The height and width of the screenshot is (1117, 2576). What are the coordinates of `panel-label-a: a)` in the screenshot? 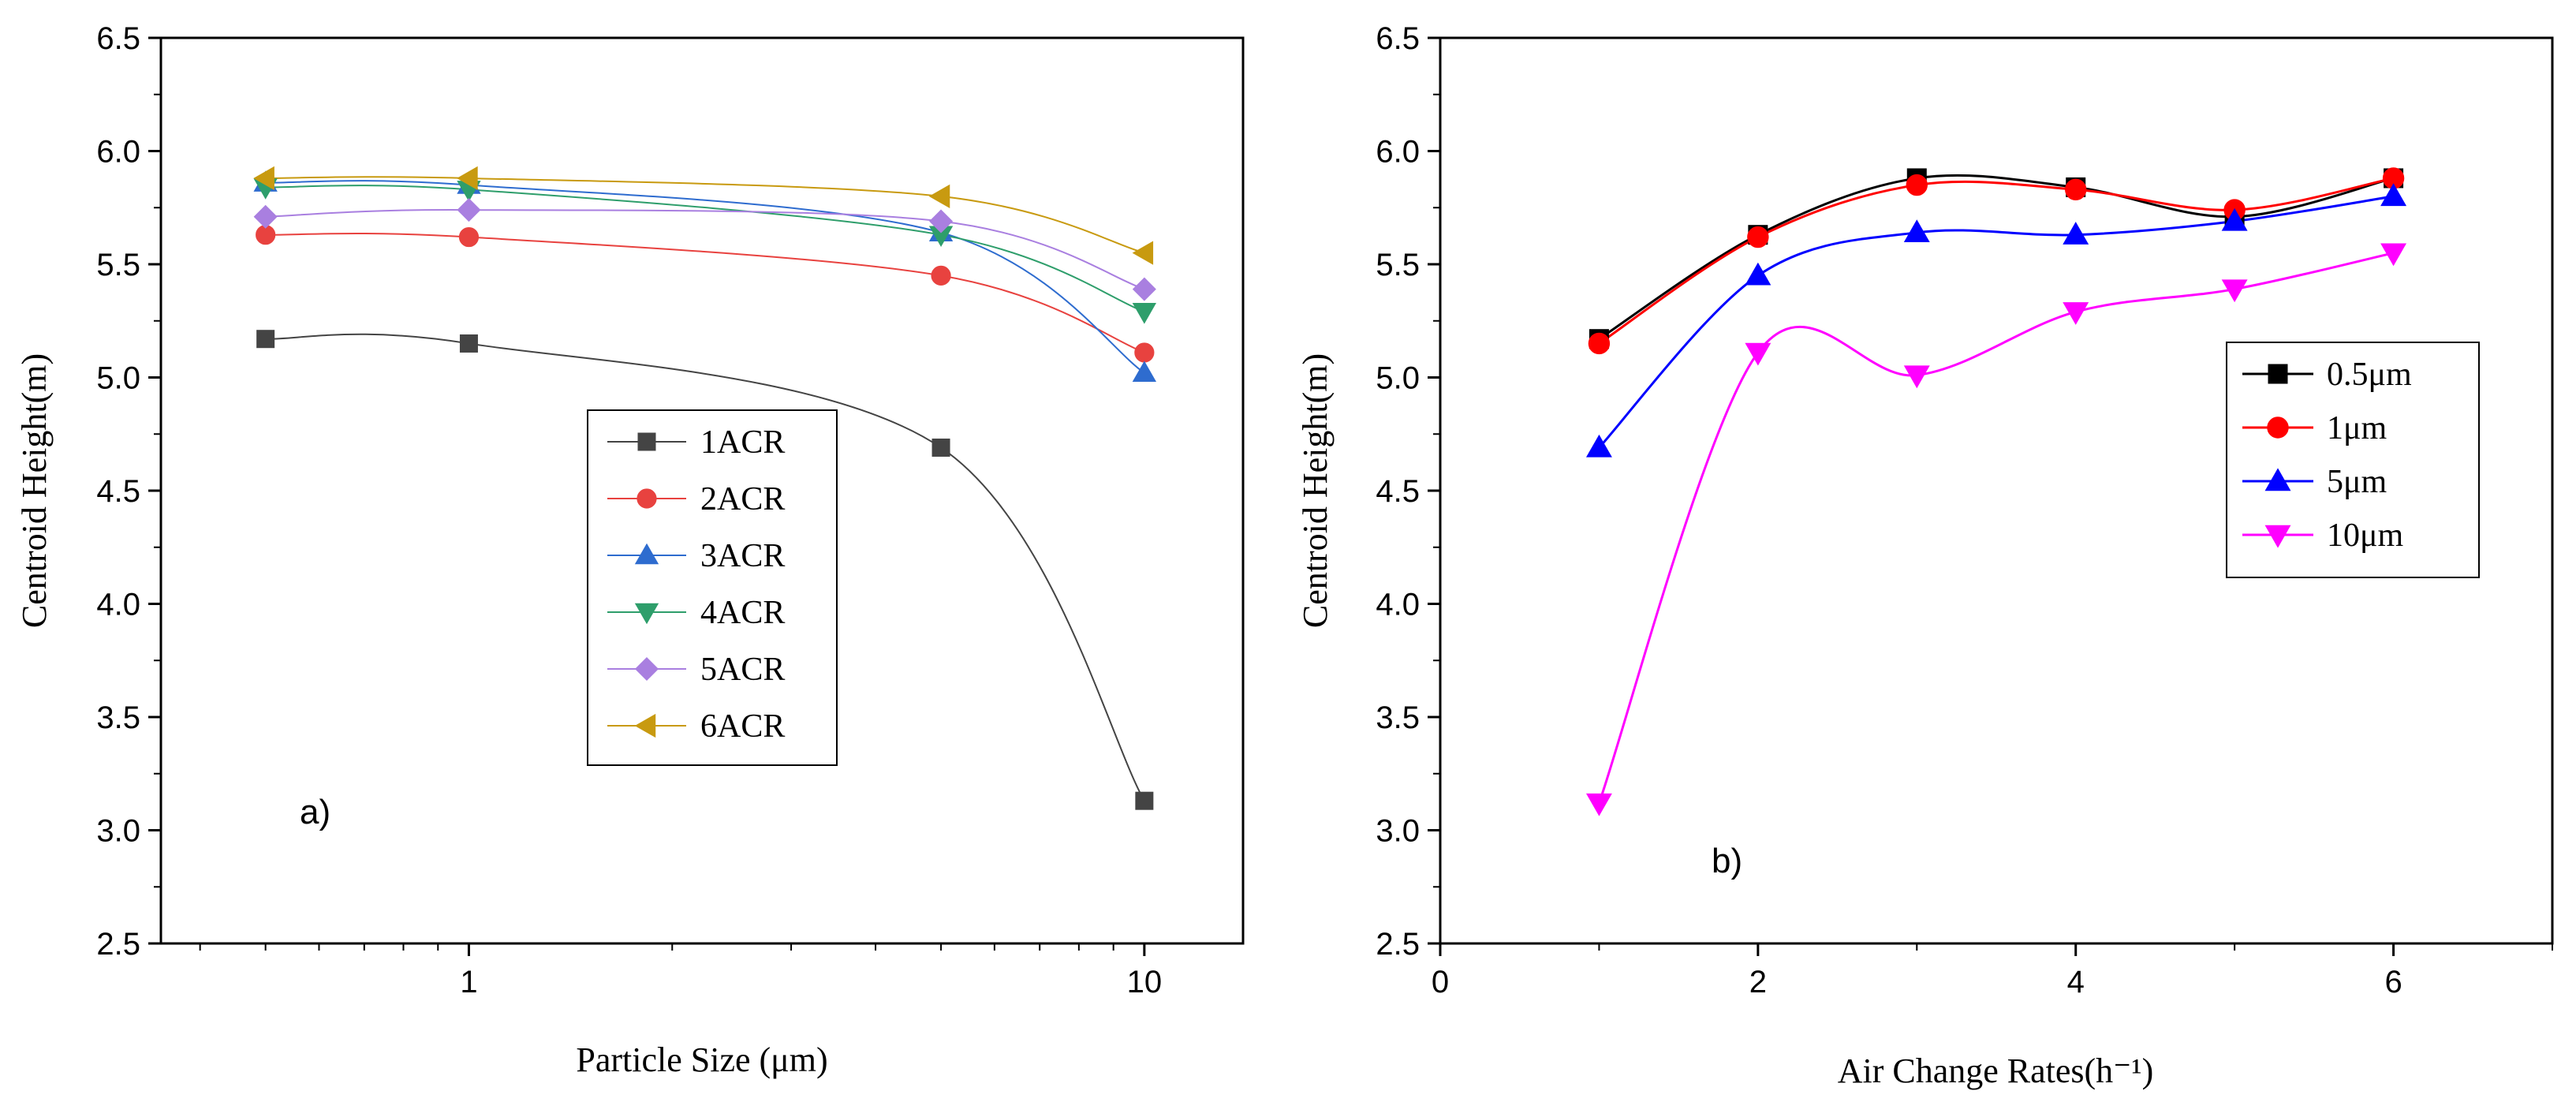 It's located at (315, 812).